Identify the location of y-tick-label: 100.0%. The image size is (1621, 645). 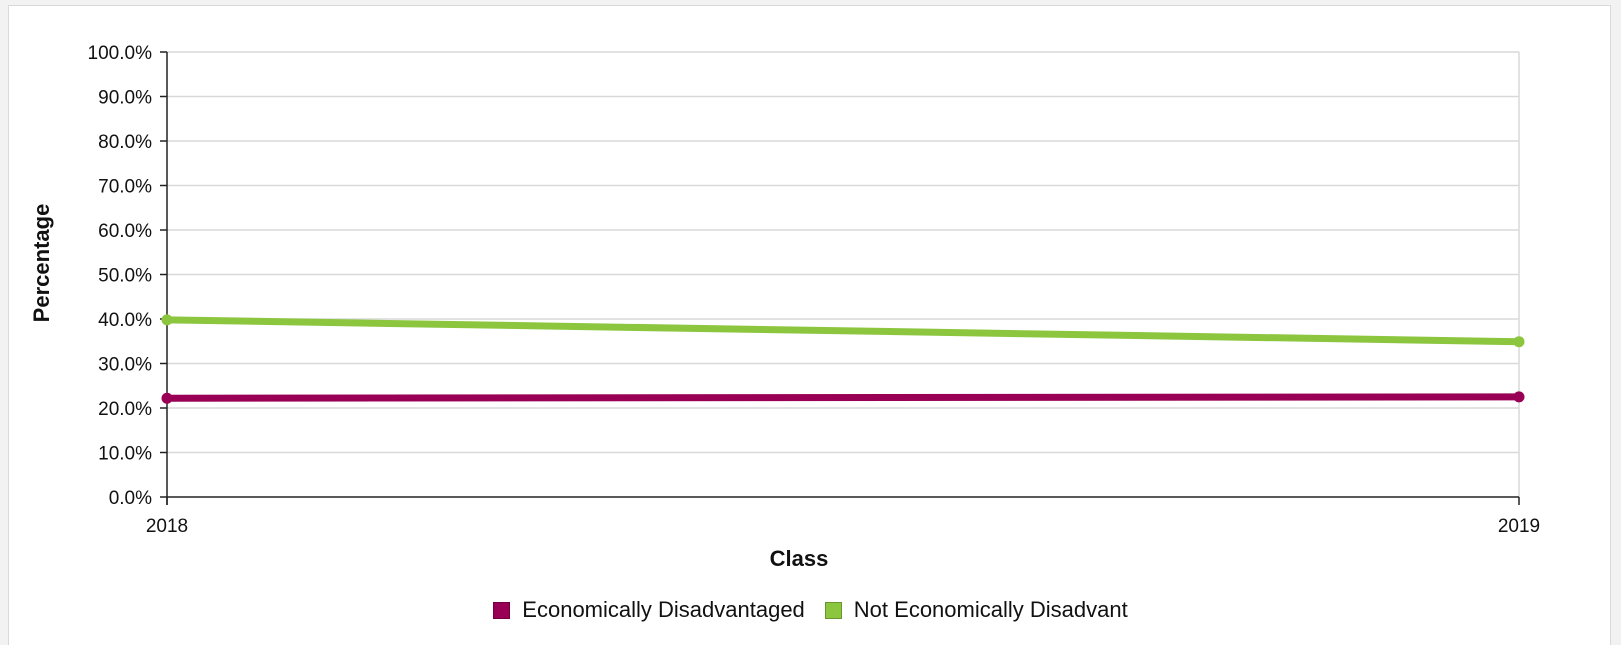
(120, 53).